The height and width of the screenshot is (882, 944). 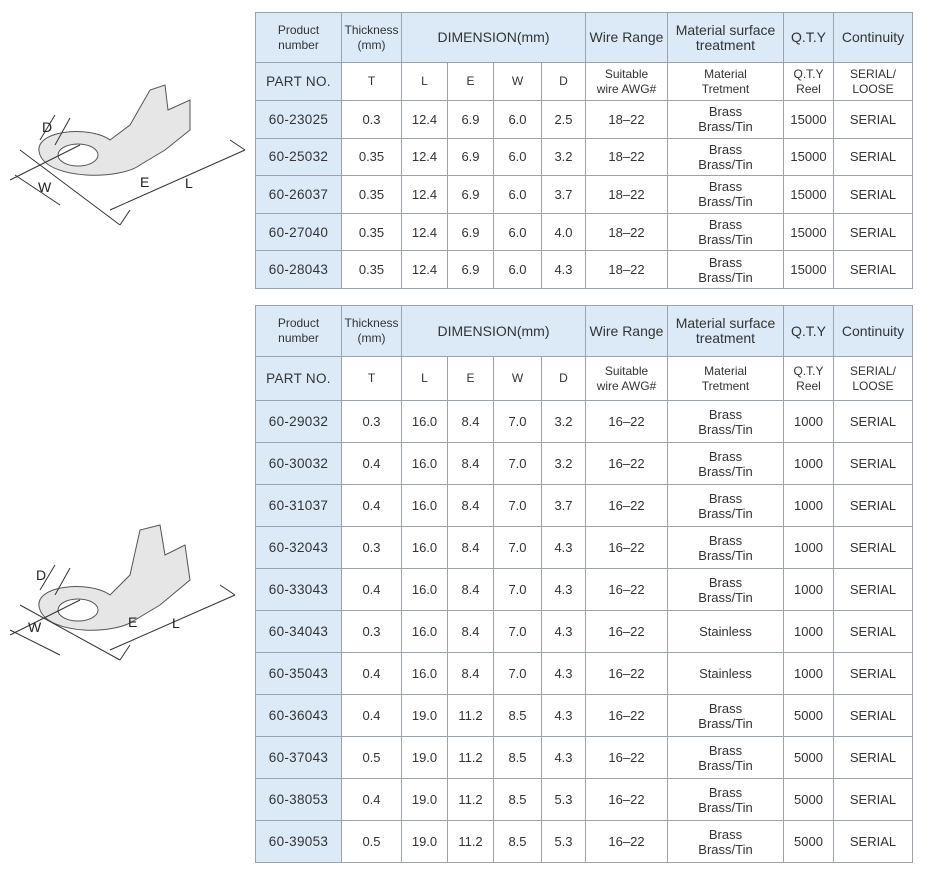 What do you see at coordinates (298, 269) in the screenshot?
I see `part-number: 60-28043` at bounding box center [298, 269].